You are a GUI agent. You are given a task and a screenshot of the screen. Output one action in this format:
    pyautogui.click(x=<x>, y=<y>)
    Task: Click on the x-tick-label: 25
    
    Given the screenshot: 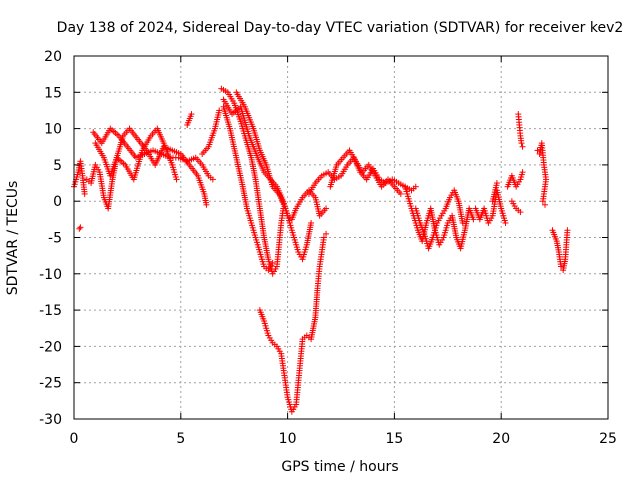 What is the action you would take?
    pyautogui.click(x=608, y=439)
    